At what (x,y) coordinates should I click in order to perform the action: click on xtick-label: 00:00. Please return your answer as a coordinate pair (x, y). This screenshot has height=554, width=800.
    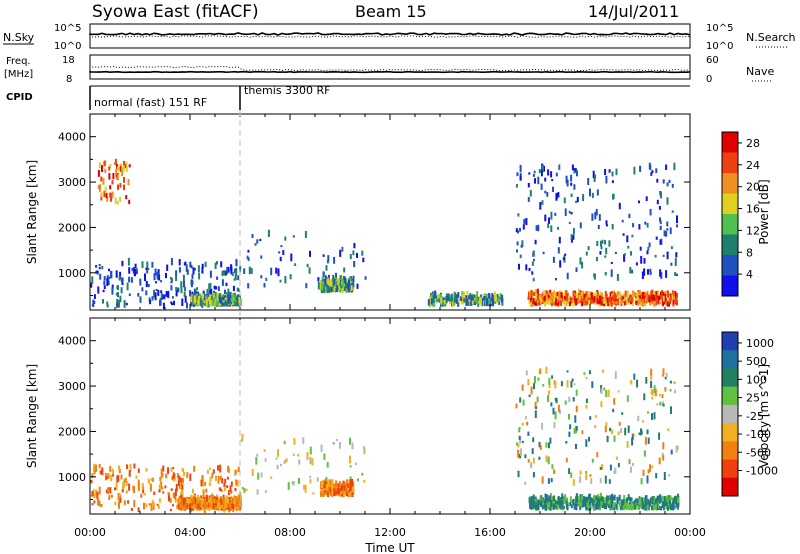
    Looking at the image, I should click on (690, 532).